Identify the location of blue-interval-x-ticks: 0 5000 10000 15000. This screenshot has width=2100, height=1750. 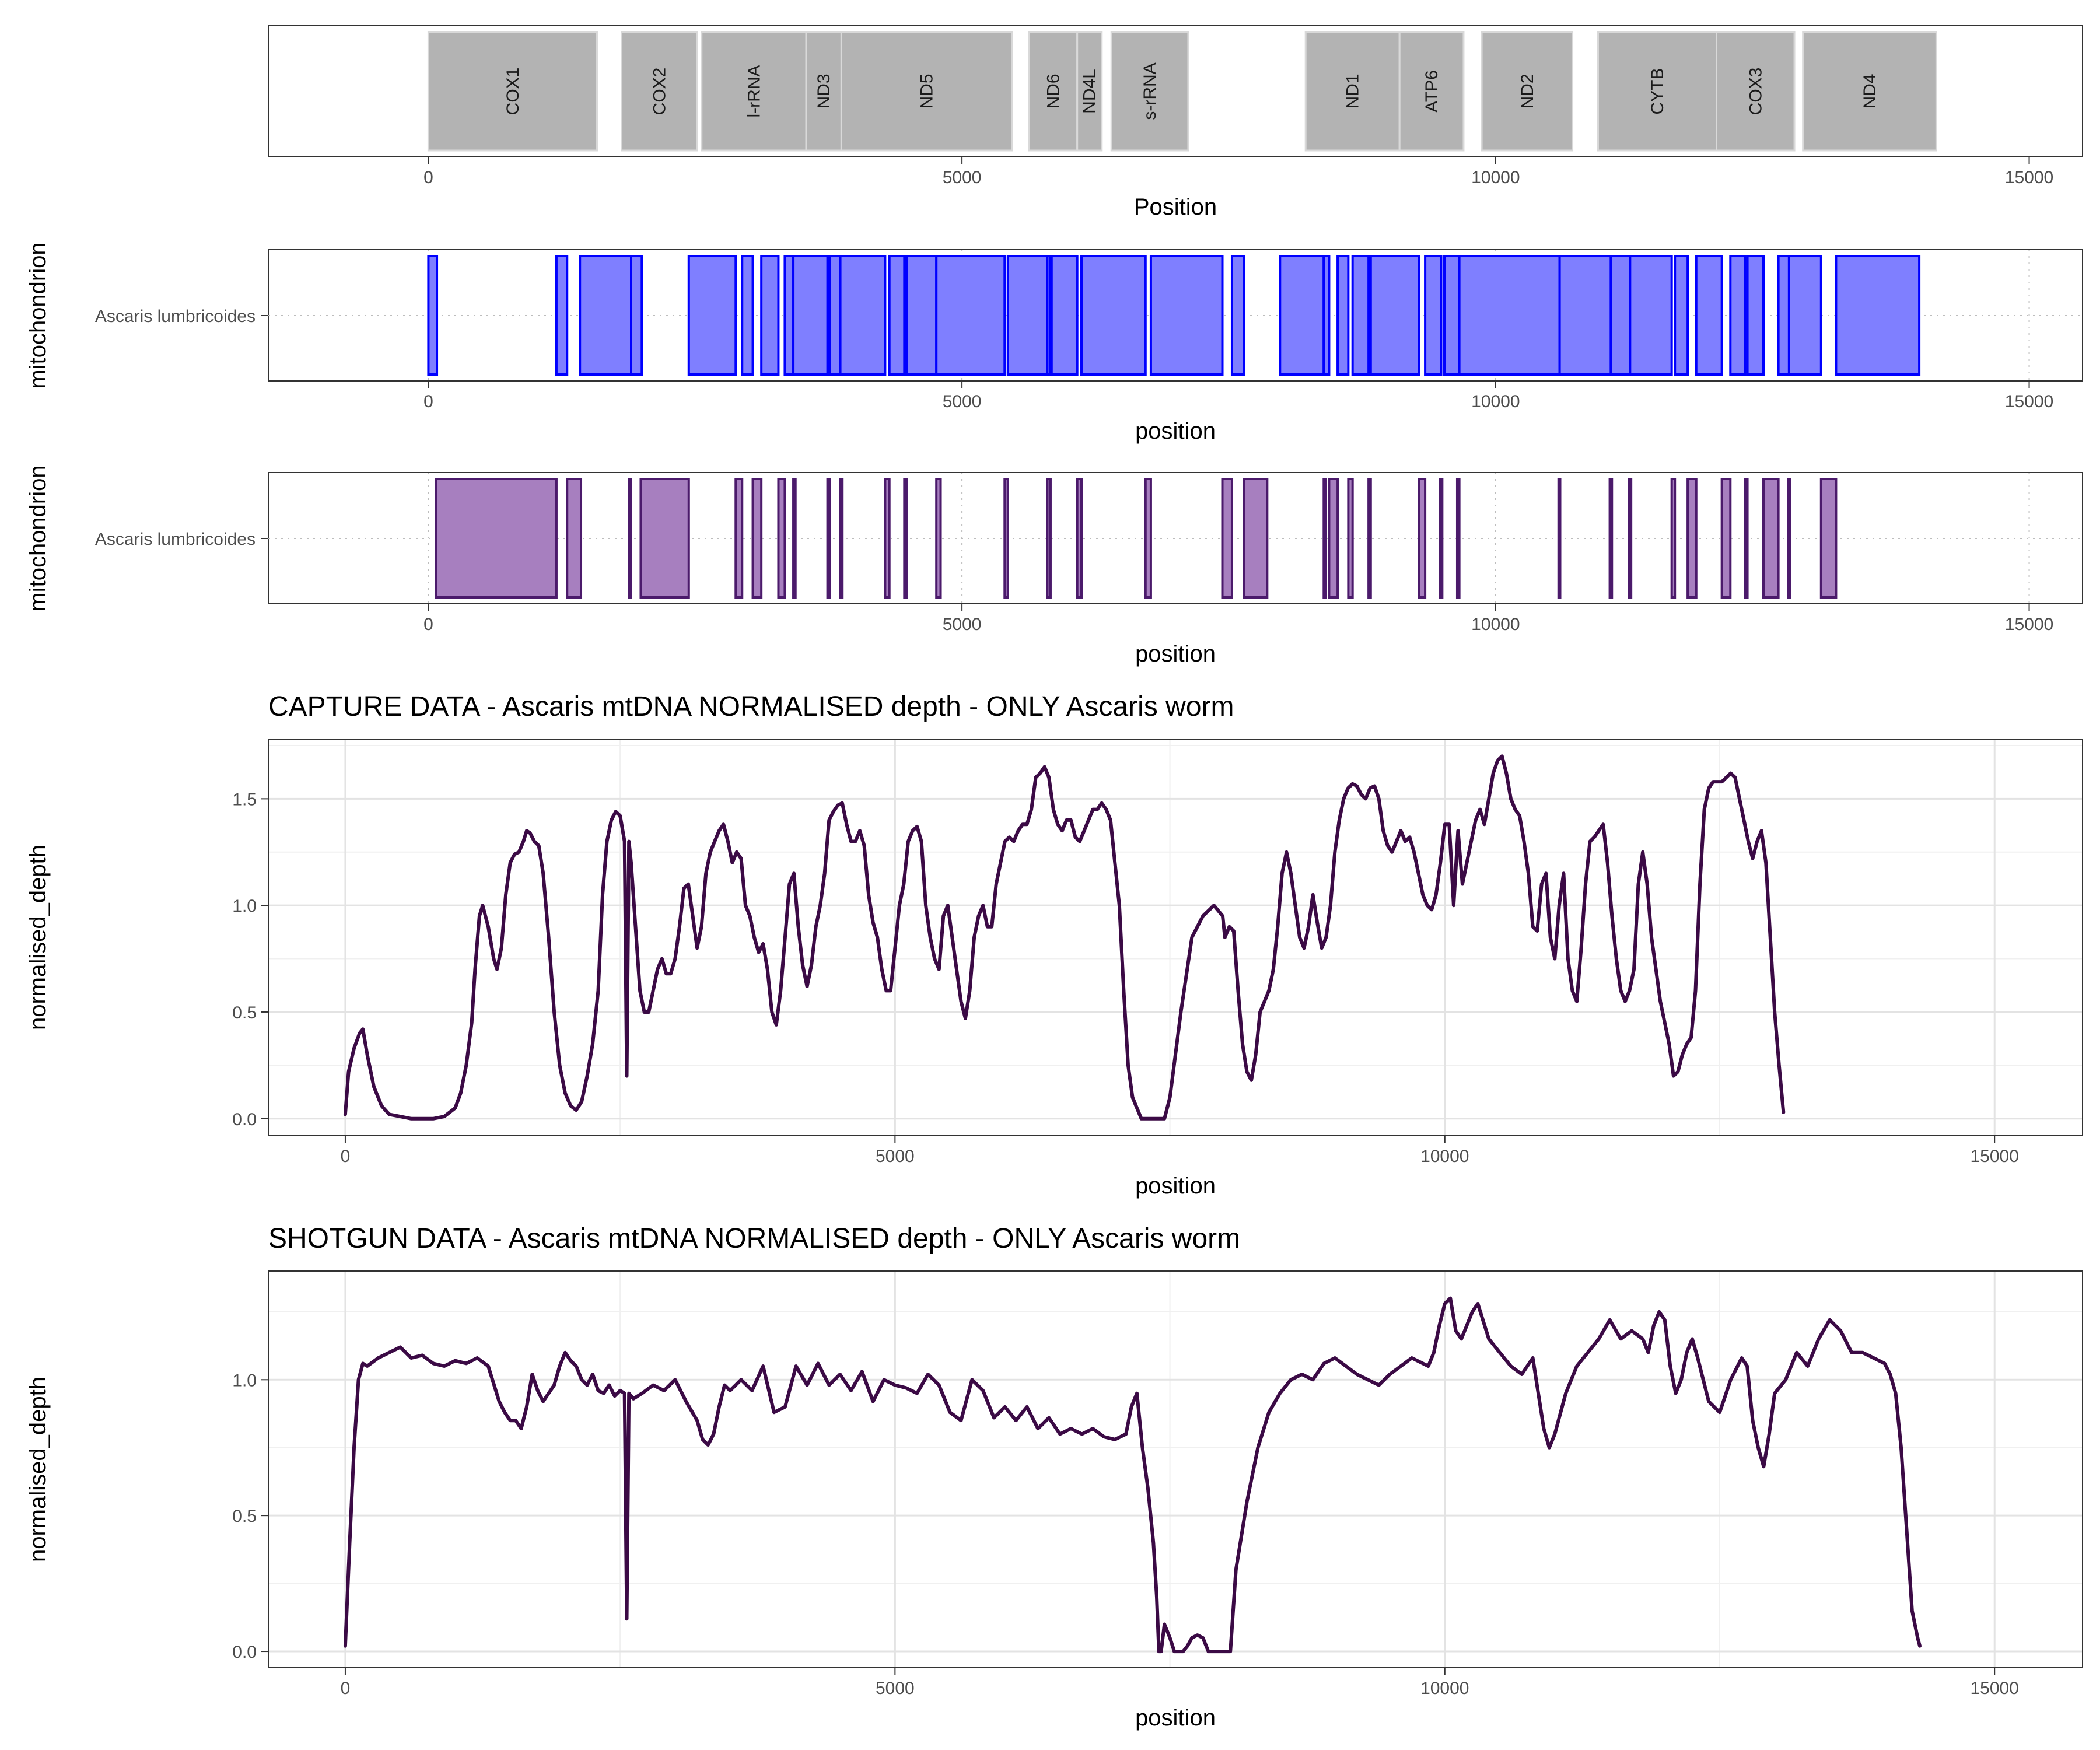
(1238, 396).